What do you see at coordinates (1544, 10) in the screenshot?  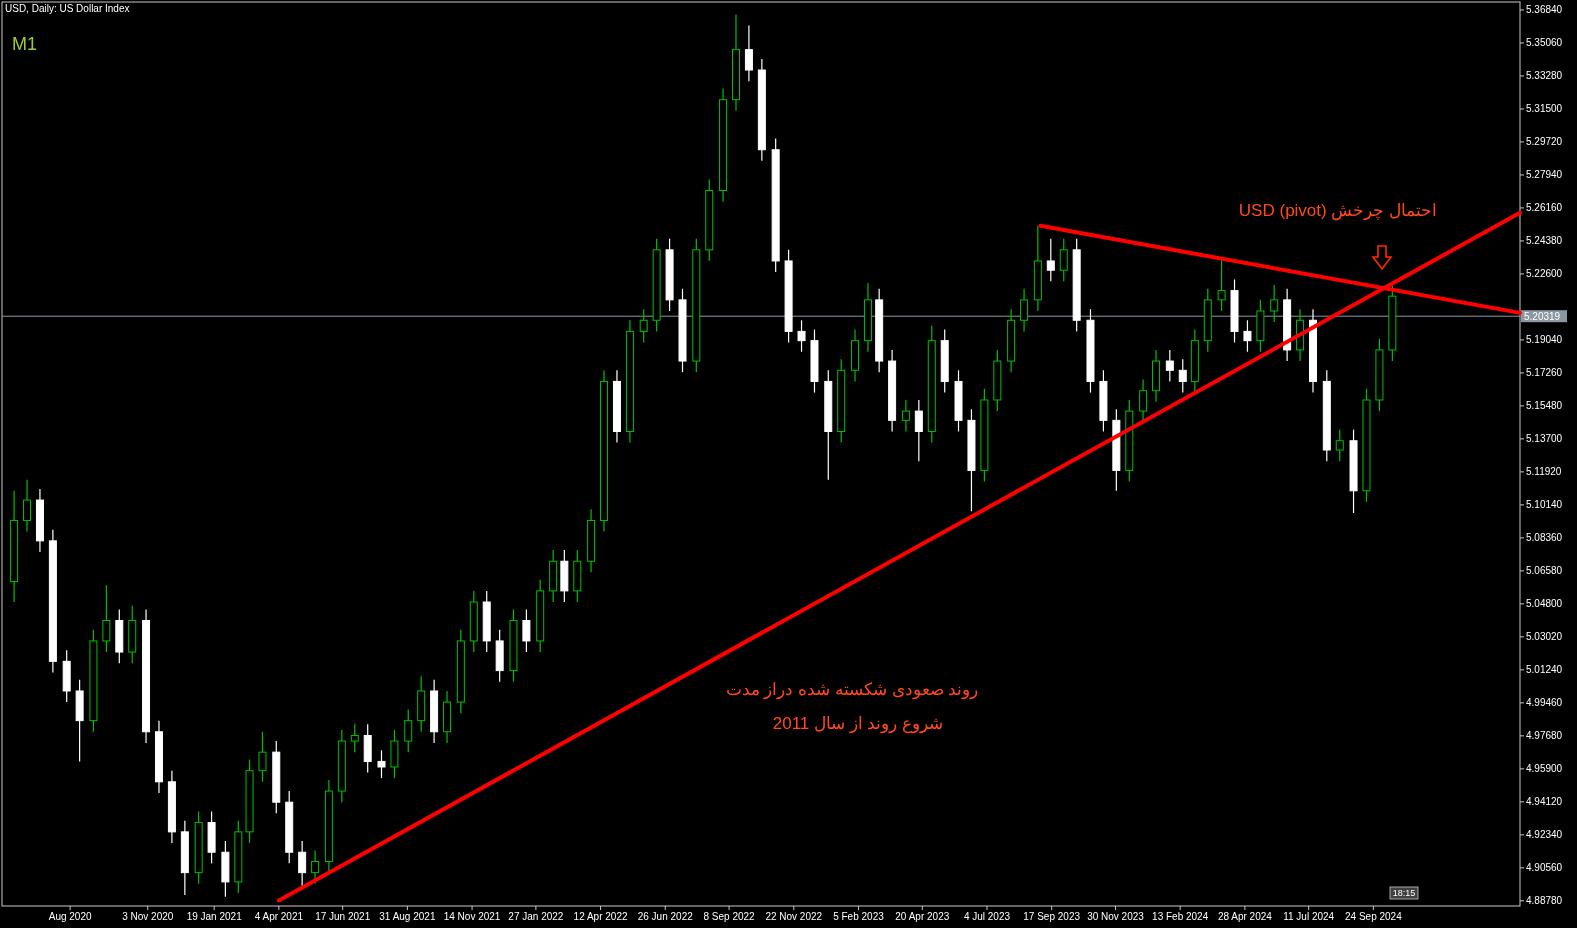 I see `y-tick-label: 5.36840` at bounding box center [1544, 10].